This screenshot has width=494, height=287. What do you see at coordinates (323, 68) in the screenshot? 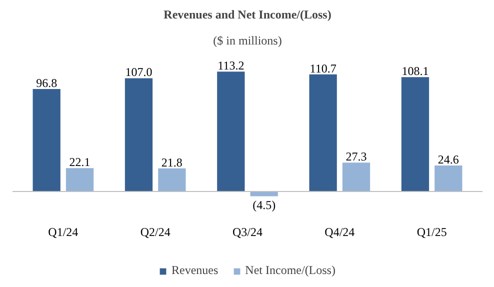
I see `data-label: 110.7` at bounding box center [323, 68].